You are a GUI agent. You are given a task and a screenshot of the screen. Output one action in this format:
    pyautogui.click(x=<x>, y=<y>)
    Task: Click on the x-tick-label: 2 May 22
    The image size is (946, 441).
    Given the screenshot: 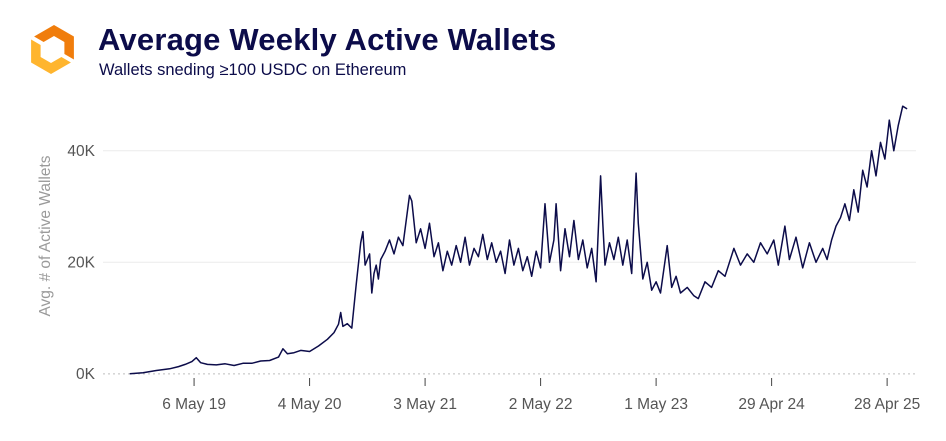 What is the action you would take?
    pyautogui.click(x=541, y=404)
    